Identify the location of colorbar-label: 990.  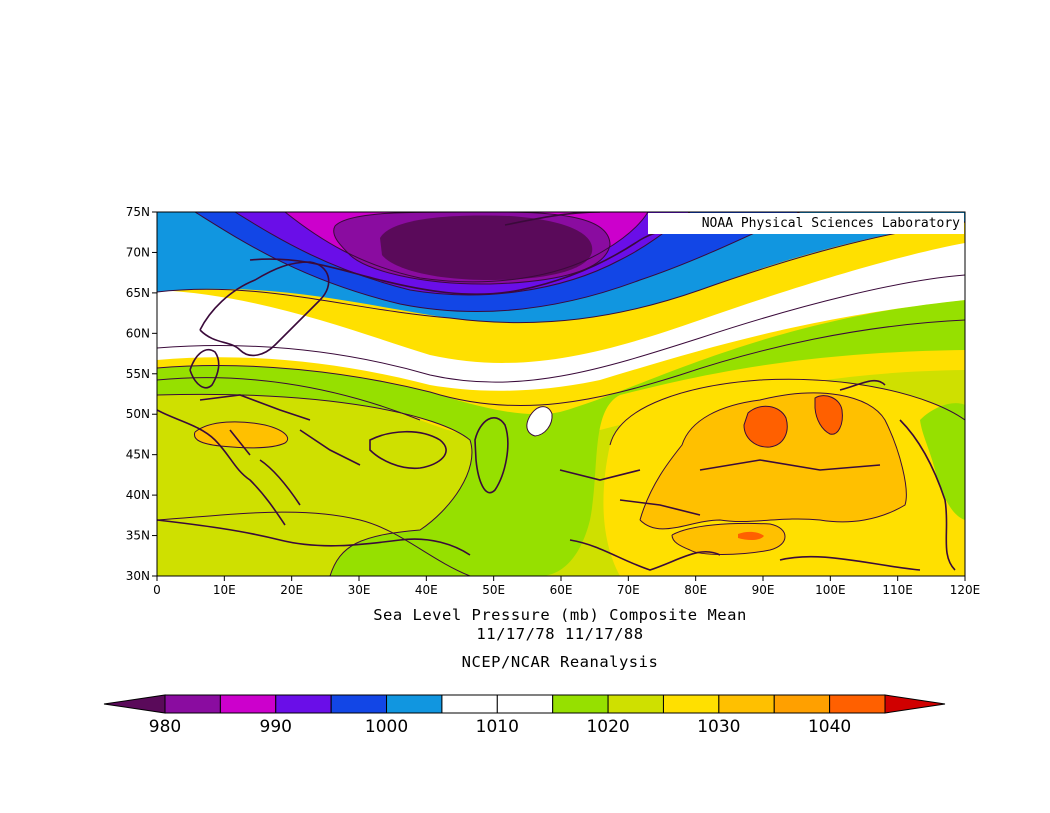
(276, 727).